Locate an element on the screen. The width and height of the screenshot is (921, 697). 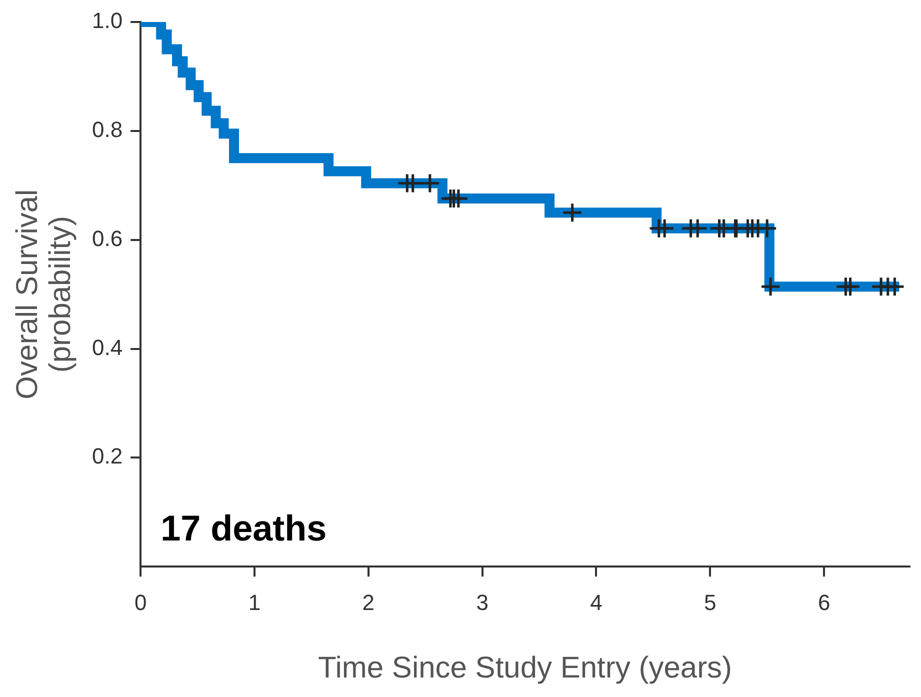
x-tick-label: 6 is located at coordinates (824, 602).